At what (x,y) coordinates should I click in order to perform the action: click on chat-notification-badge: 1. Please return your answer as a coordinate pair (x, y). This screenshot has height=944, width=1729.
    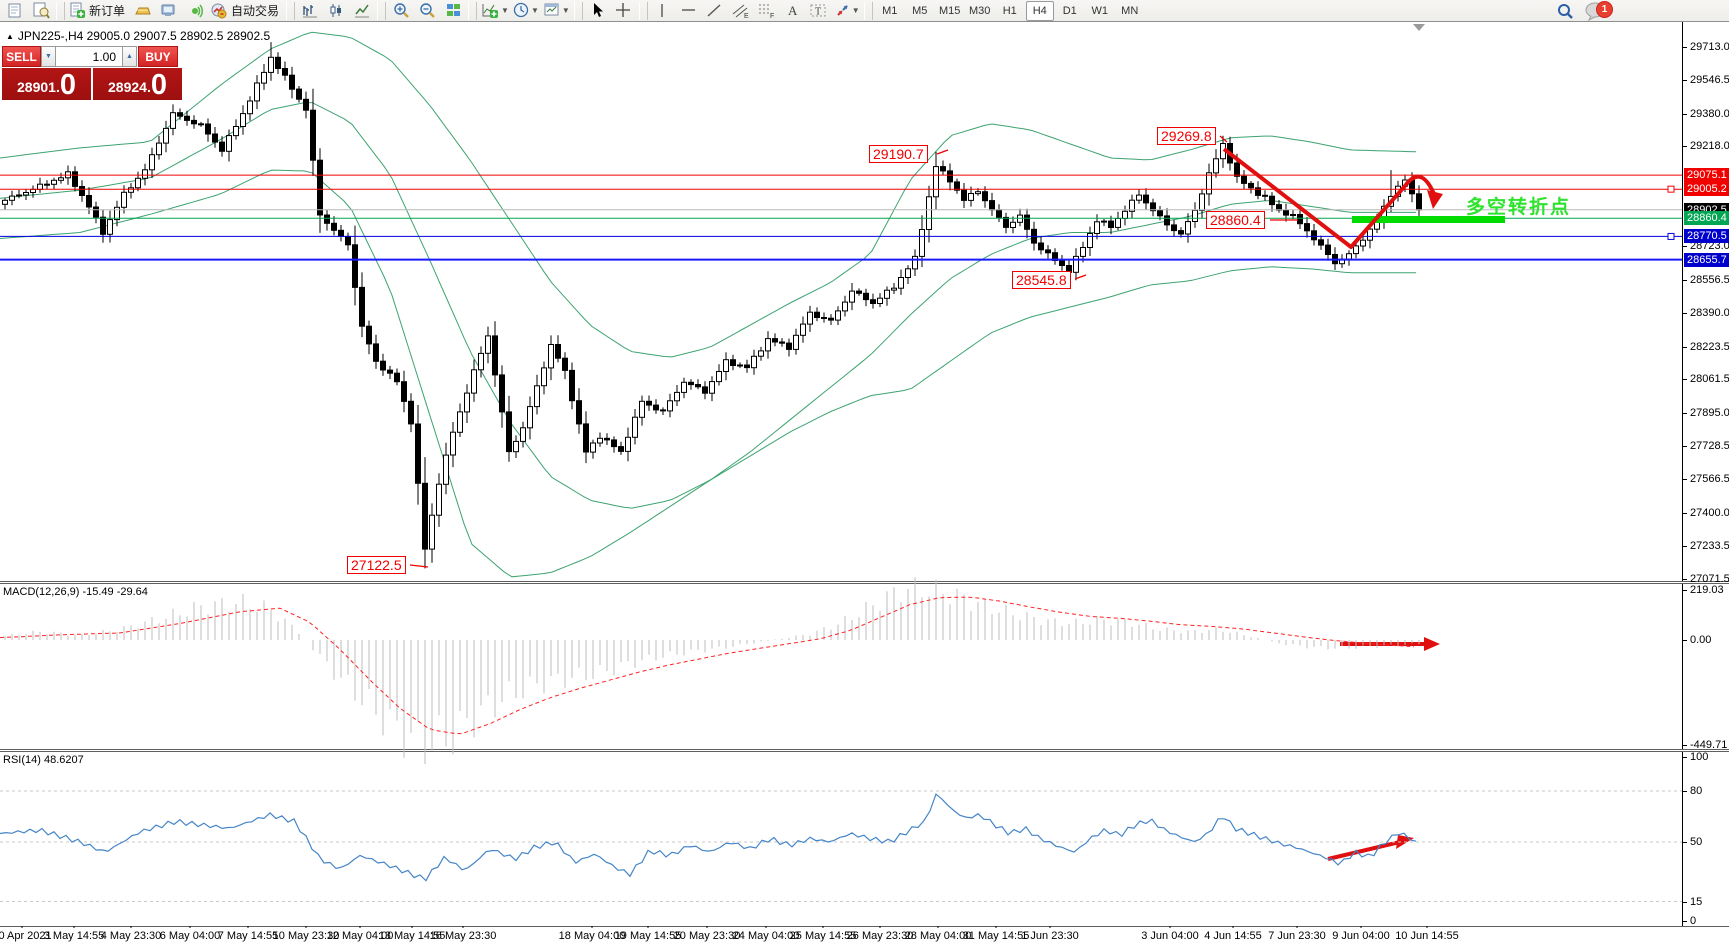
    Looking at the image, I should click on (1604, 9).